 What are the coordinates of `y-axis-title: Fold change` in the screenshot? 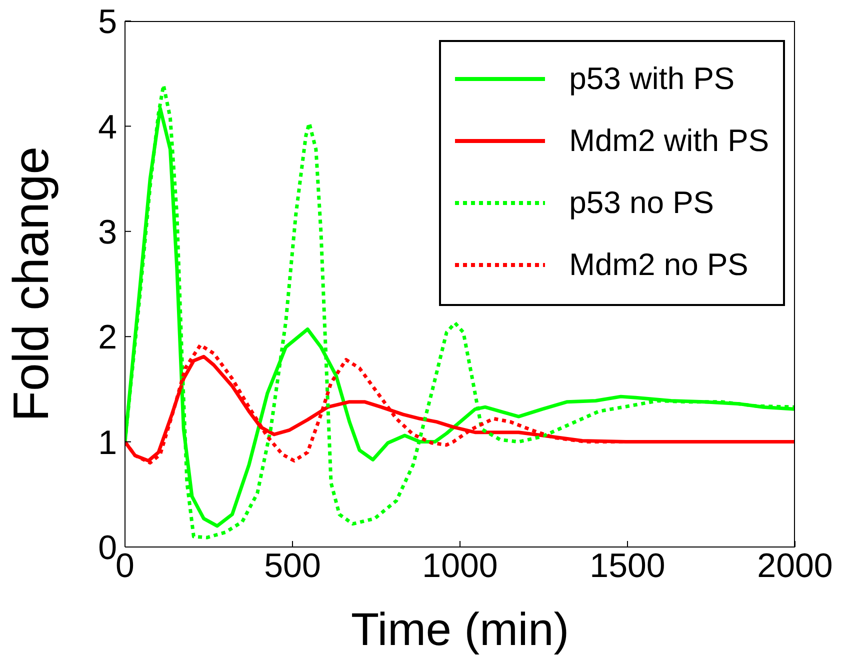 It's located at (30, 284).